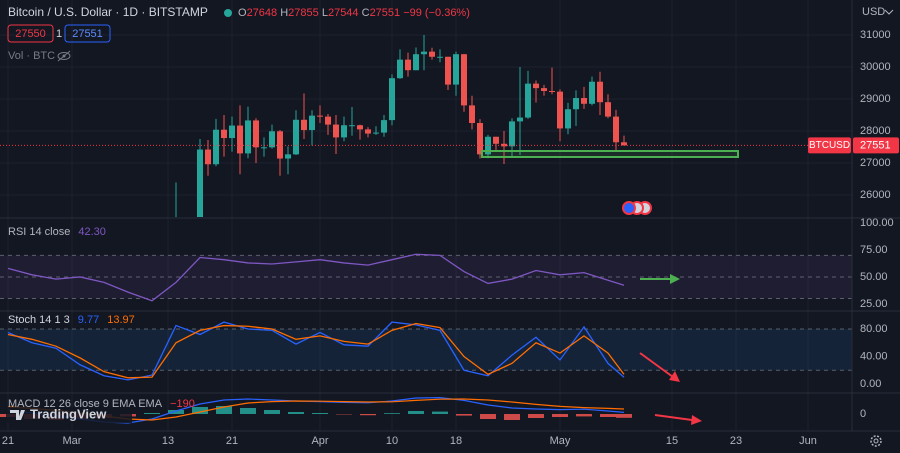  What do you see at coordinates (168, 441) in the screenshot?
I see `x-tick-label: 13` at bounding box center [168, 441].